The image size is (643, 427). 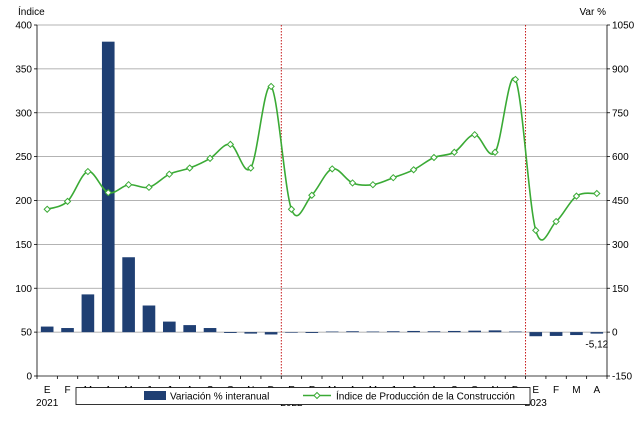 What do you see at coordinates (596, 390) in the screenshot?
I see `month-tick-label: A` at bounding box center [596, 390].